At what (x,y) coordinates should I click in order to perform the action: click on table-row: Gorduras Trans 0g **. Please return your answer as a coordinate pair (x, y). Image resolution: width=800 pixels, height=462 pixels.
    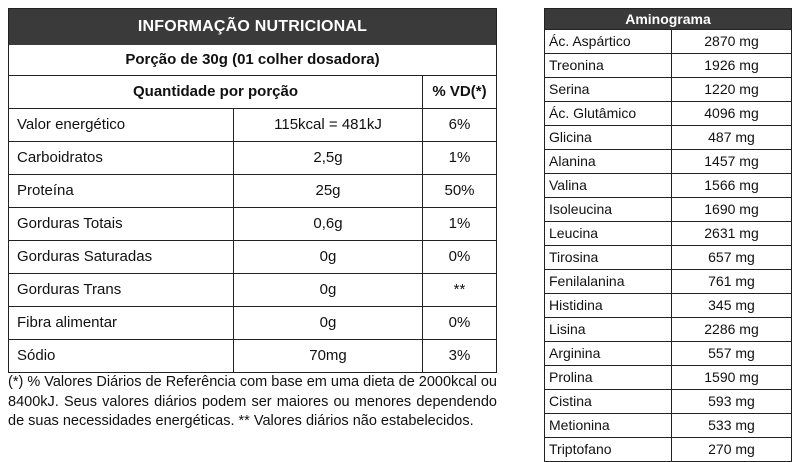
    Looking at the image, I should click on (252, 290).